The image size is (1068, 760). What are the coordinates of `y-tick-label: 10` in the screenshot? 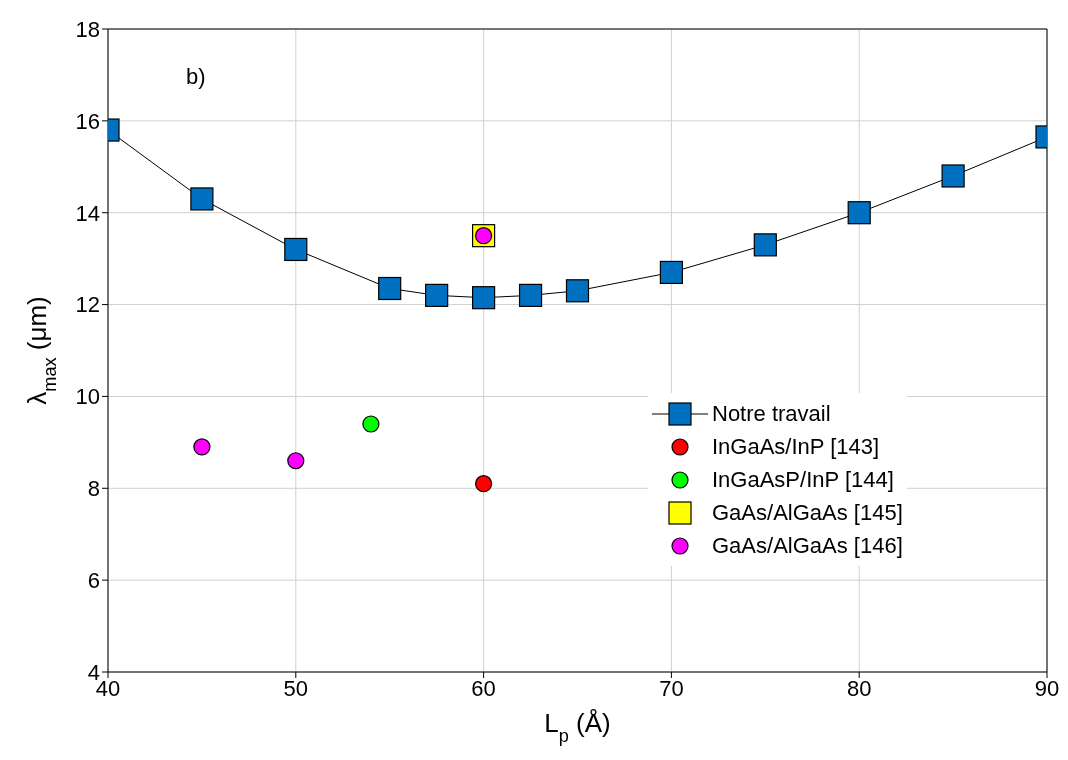 It's located at (87, 397).